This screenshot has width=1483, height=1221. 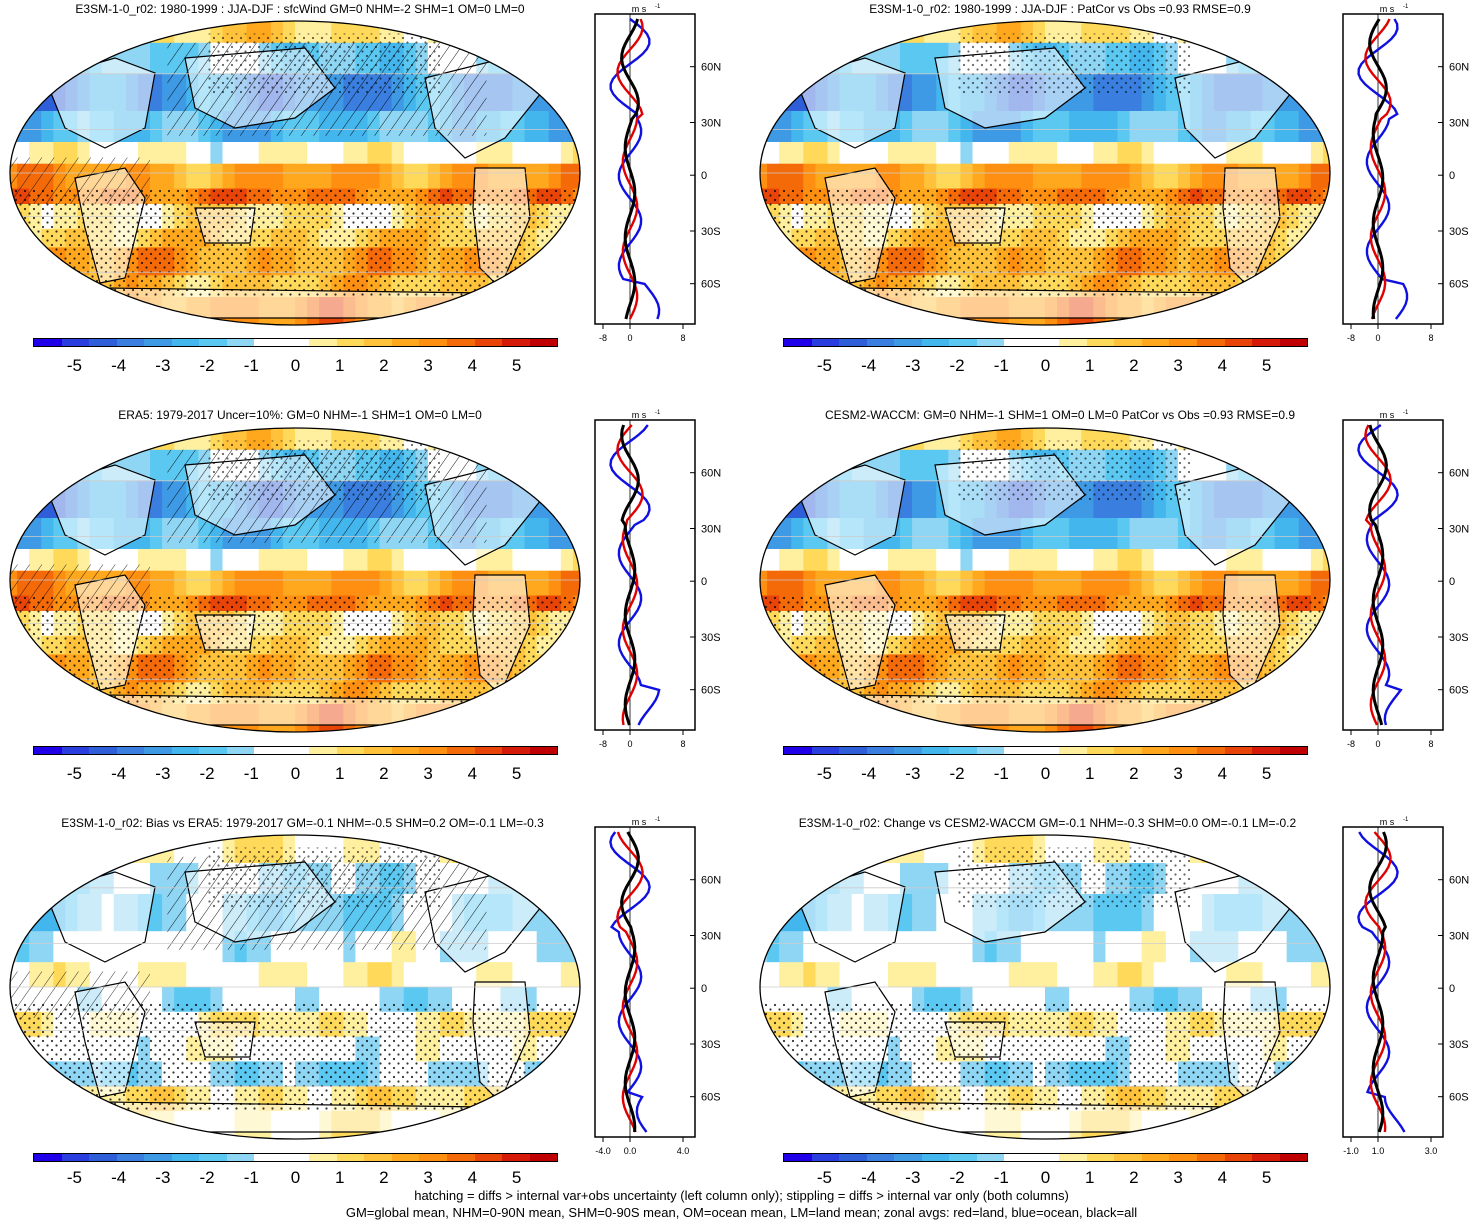 What do you see at coordinates (472, 365) in the screenshot?
I see `colorbar-tick-label: 4` at bounding box center [472, 365].